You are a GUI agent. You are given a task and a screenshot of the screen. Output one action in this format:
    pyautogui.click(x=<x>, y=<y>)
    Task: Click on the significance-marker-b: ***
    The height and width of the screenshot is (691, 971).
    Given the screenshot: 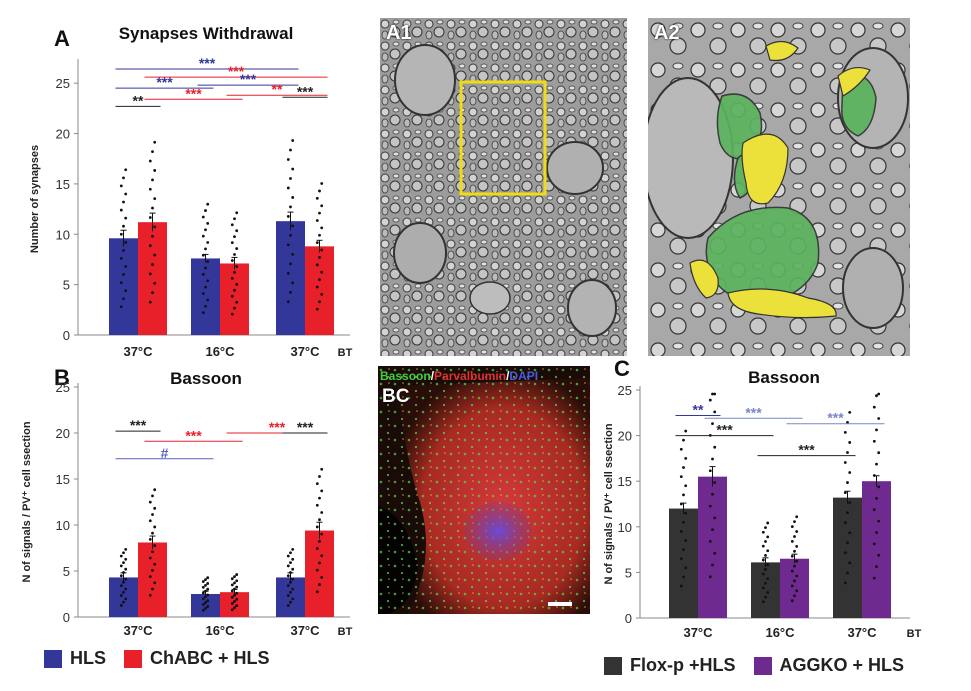 What is the action you would take?
    pyautogui.click(x=305, y=427)
    